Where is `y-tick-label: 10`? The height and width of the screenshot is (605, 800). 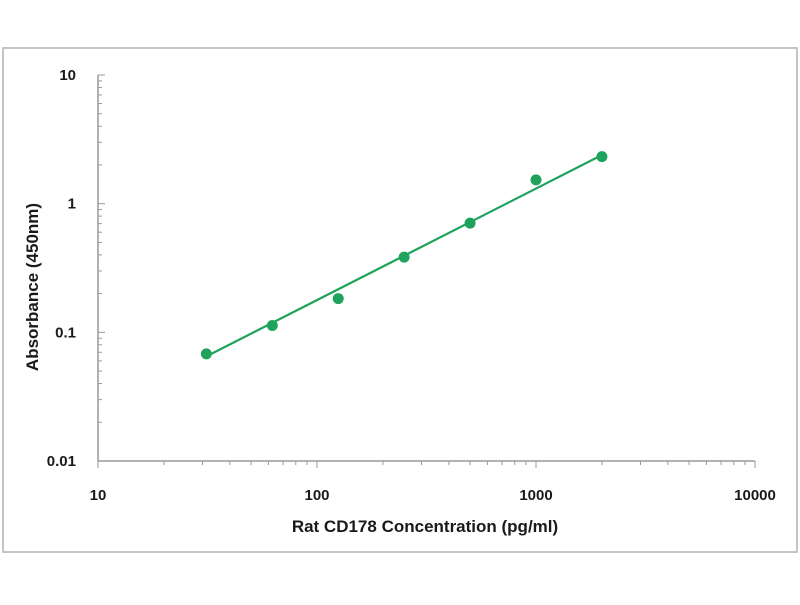 y-tick-label: 10 is located at coordinates (67, 75).